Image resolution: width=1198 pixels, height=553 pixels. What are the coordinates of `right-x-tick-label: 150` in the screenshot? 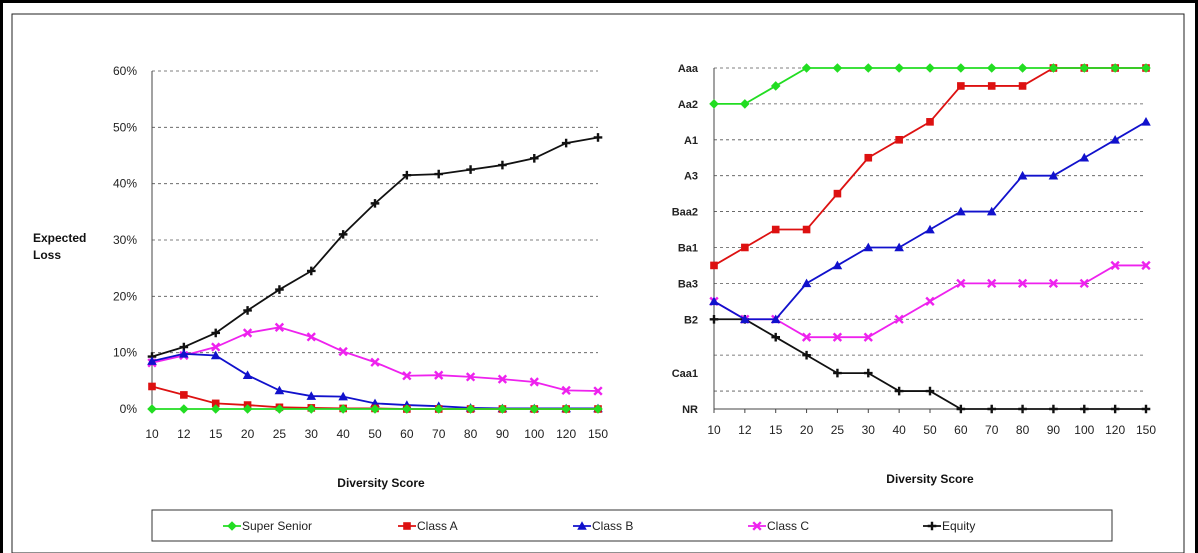 It's located at (1146, 430).